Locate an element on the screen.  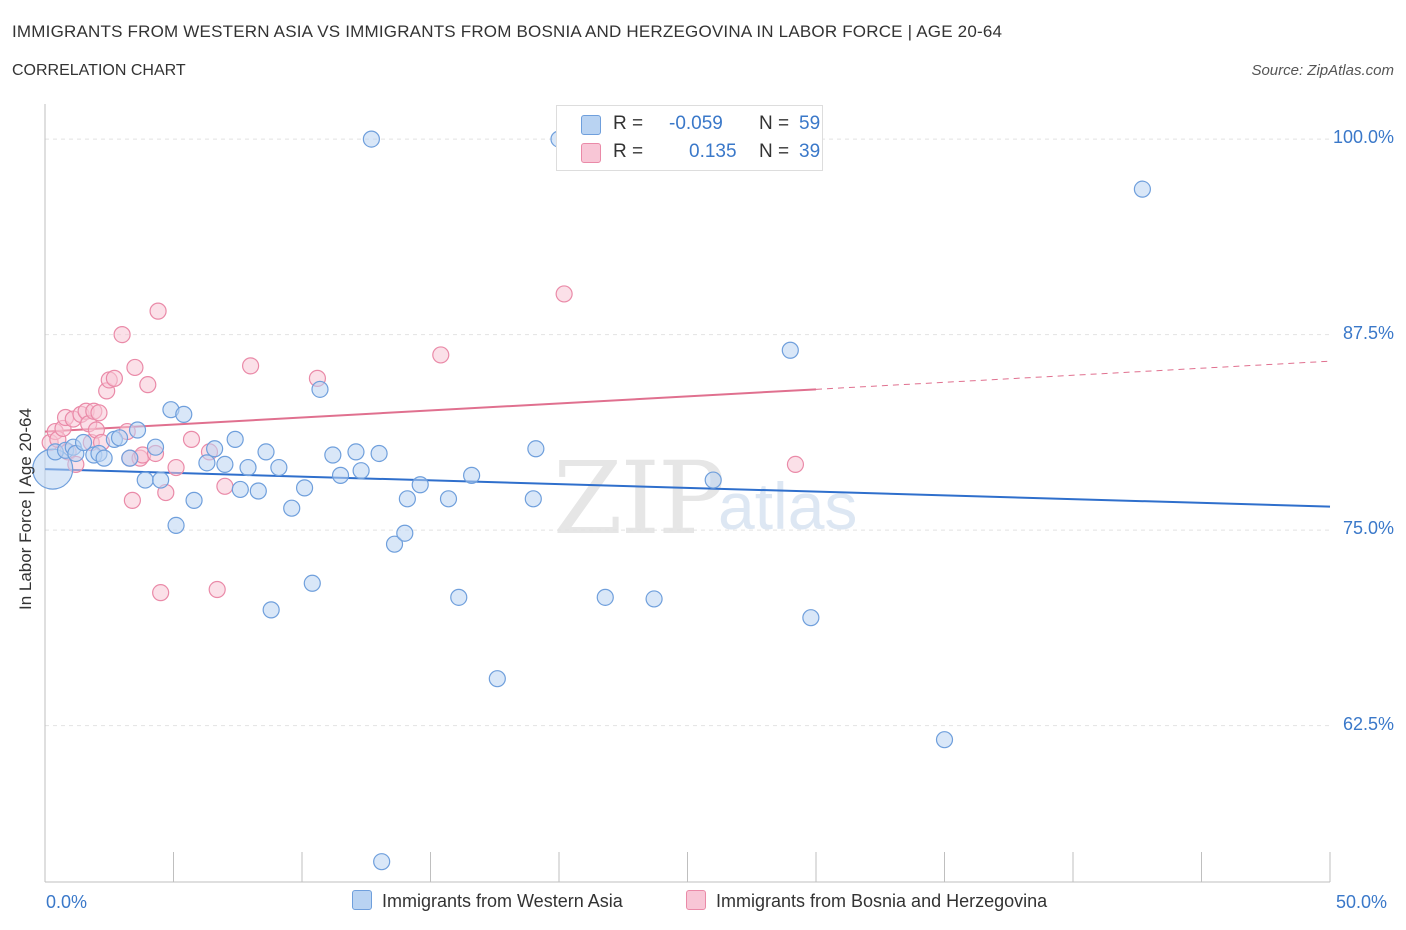
trend-lines is located at coordinates (687, 434).